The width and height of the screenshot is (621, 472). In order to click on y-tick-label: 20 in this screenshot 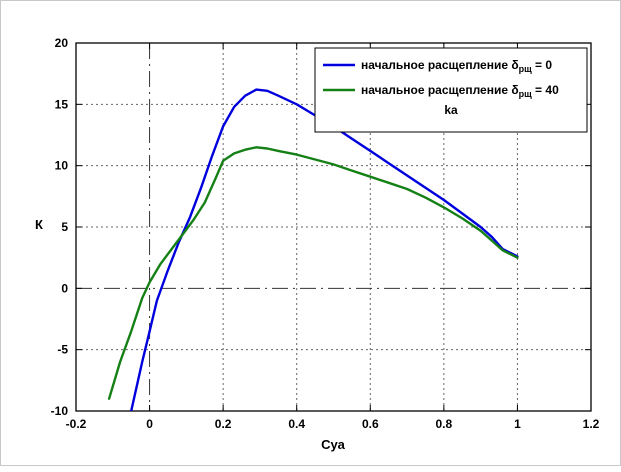, I will do `click(62, 43)`.